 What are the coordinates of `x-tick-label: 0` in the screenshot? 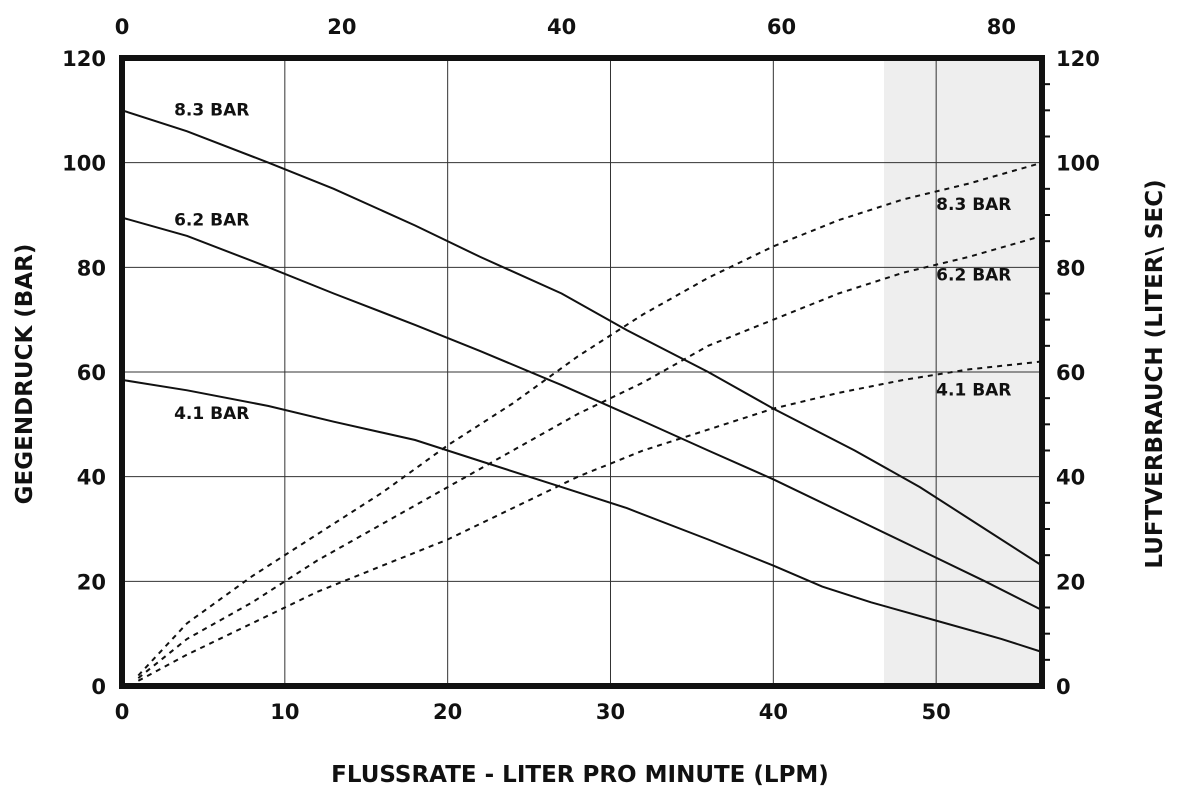 It's located at (122, 712).